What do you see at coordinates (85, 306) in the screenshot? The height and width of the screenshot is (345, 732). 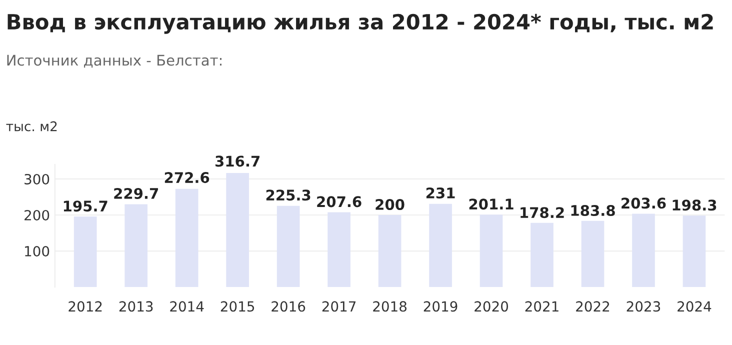 I see `x-tick-label: 2012` at bounding box center [85, 306].